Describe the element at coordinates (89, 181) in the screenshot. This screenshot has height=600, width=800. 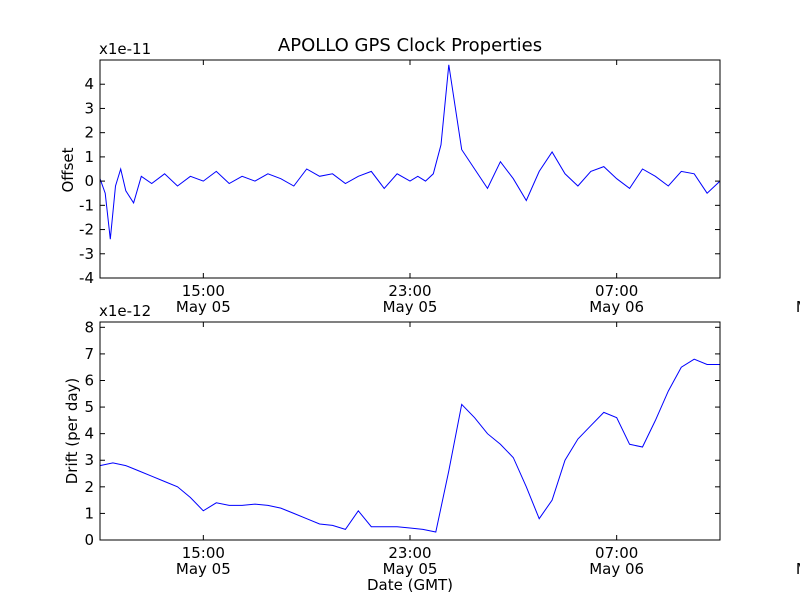
I see `offset-ytick-label: 0` at that location.